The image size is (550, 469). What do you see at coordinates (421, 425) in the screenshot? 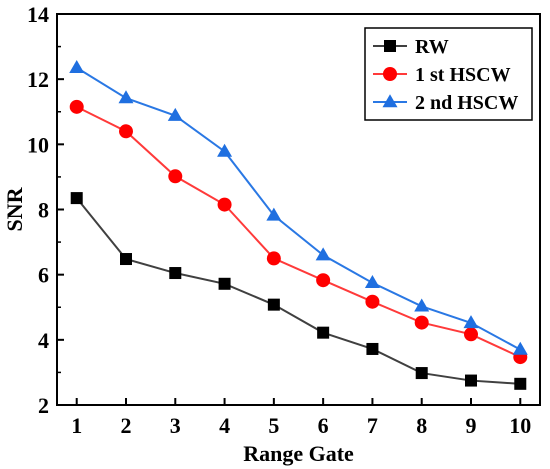
I see `x-tick-label: 8` at bounding box center [421, 425].